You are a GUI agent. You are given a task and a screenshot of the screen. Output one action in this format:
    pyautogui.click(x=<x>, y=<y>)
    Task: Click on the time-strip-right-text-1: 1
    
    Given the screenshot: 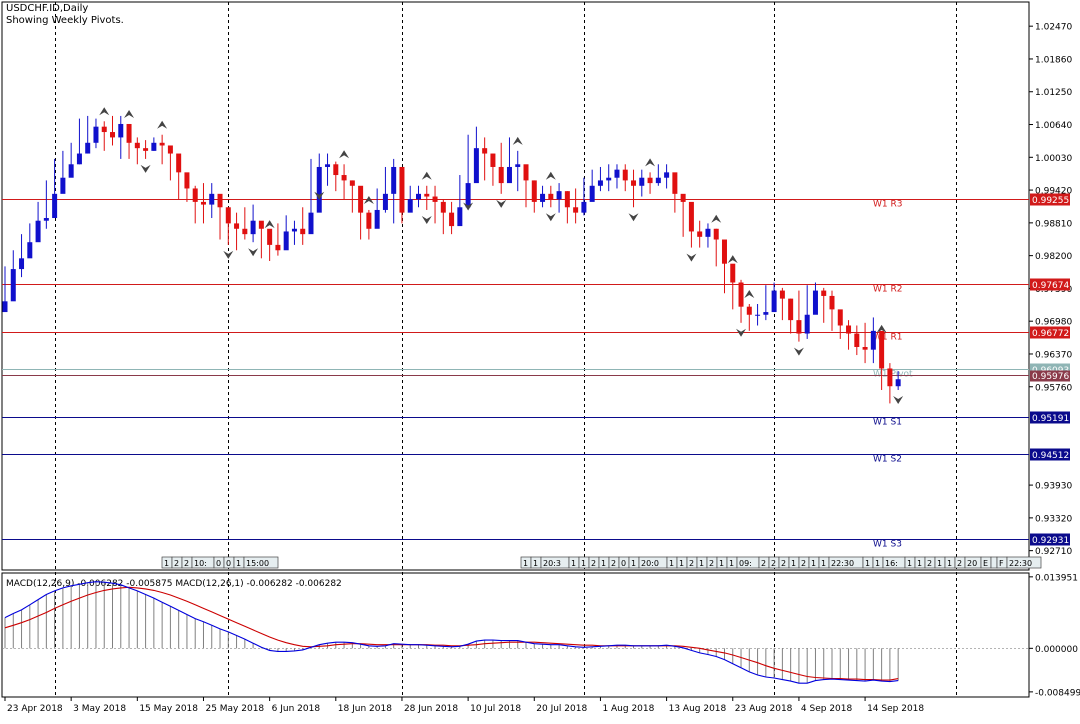 What is the action you would take?
    pyautogui.click(x=535, y=563)
    